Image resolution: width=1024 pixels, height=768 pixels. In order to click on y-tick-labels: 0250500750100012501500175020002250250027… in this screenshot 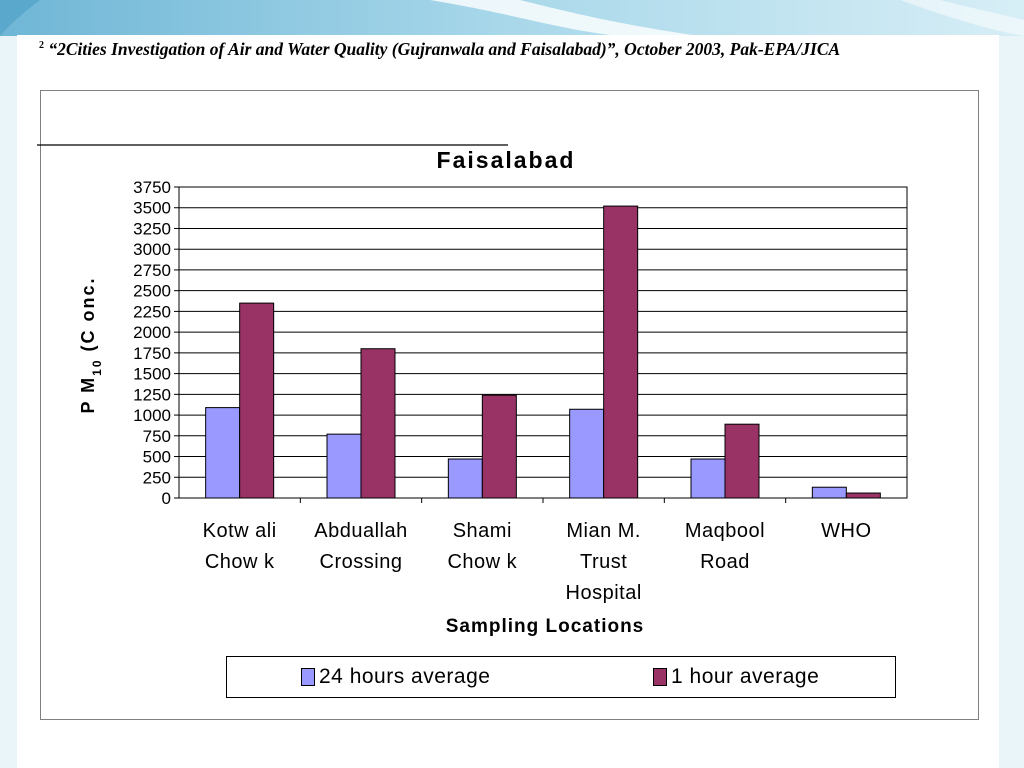, I will do `click(152, 343)`.